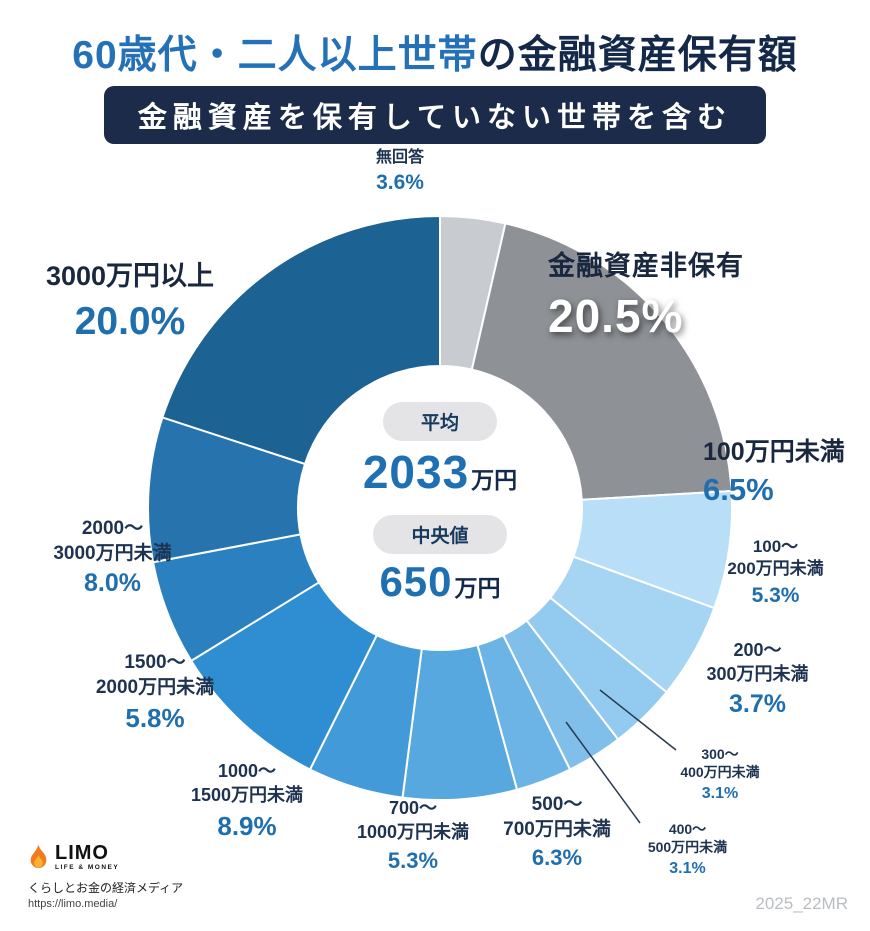 The image size is (870, 931). What do you see at coordinates (73, 903) in the screenshot?
I see `footer-url: https://limo.media/` at bounding box center [73, 903].